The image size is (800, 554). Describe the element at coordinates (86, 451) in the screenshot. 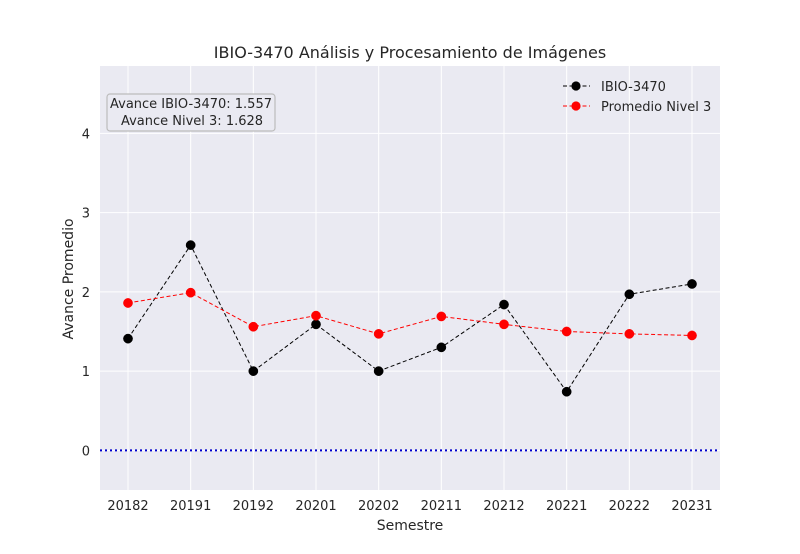

I see `y-tick-label: 0` at that location.